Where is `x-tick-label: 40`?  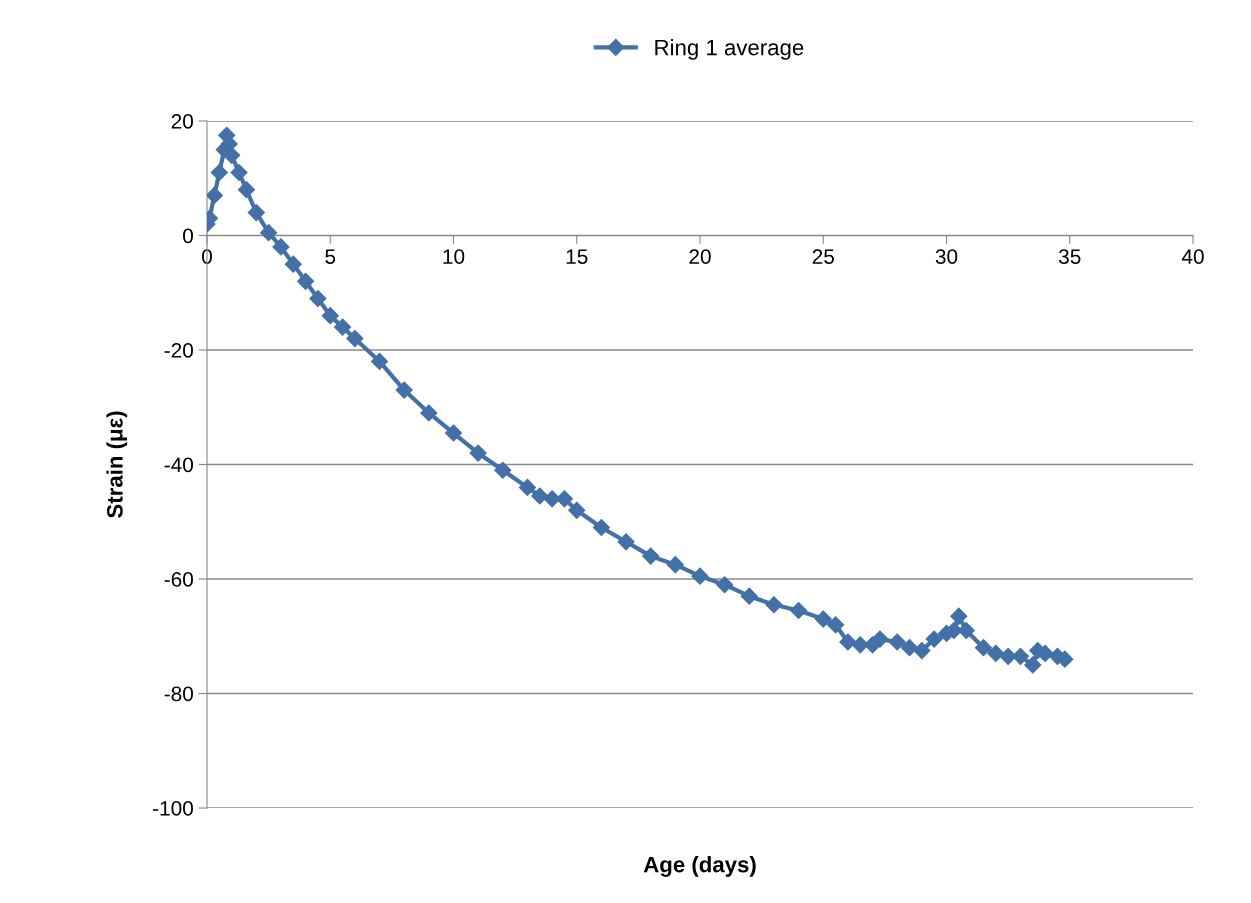
x-tick-label: 40 is located at coordinates (1192, 256).